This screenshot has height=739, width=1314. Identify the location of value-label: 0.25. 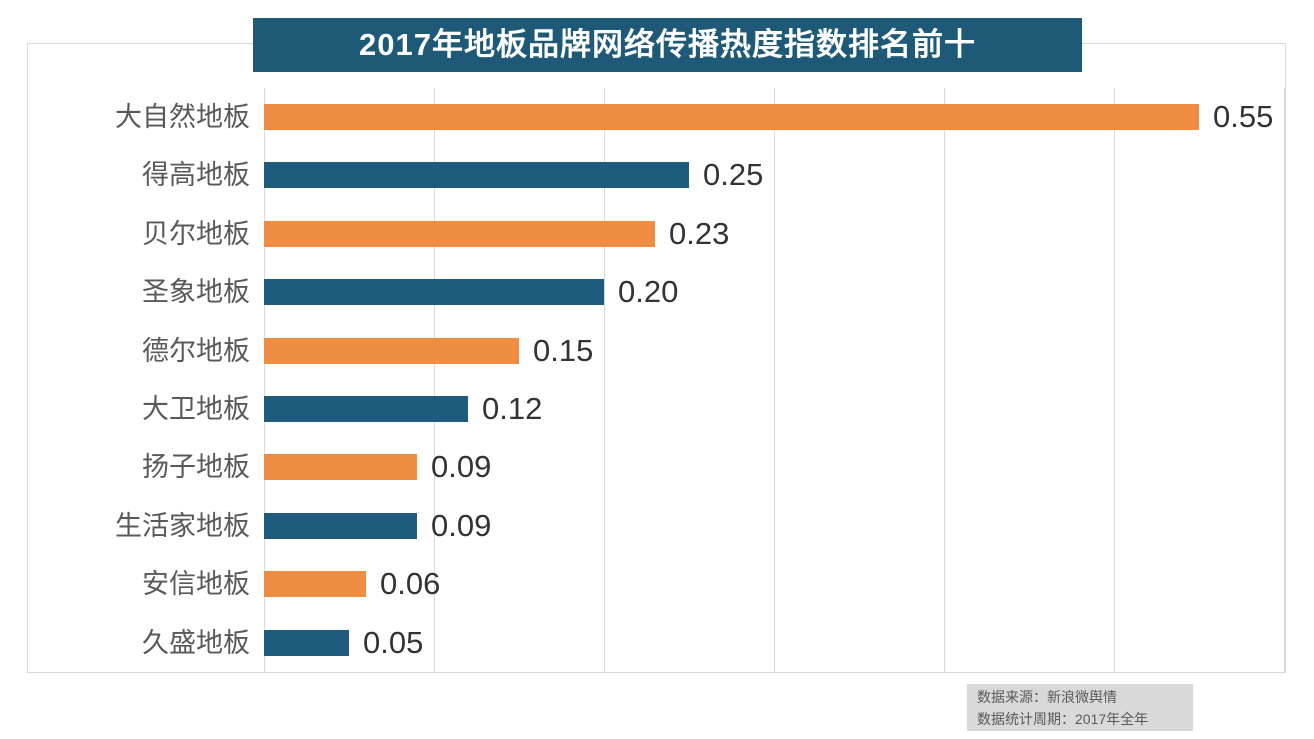
(733, 174).